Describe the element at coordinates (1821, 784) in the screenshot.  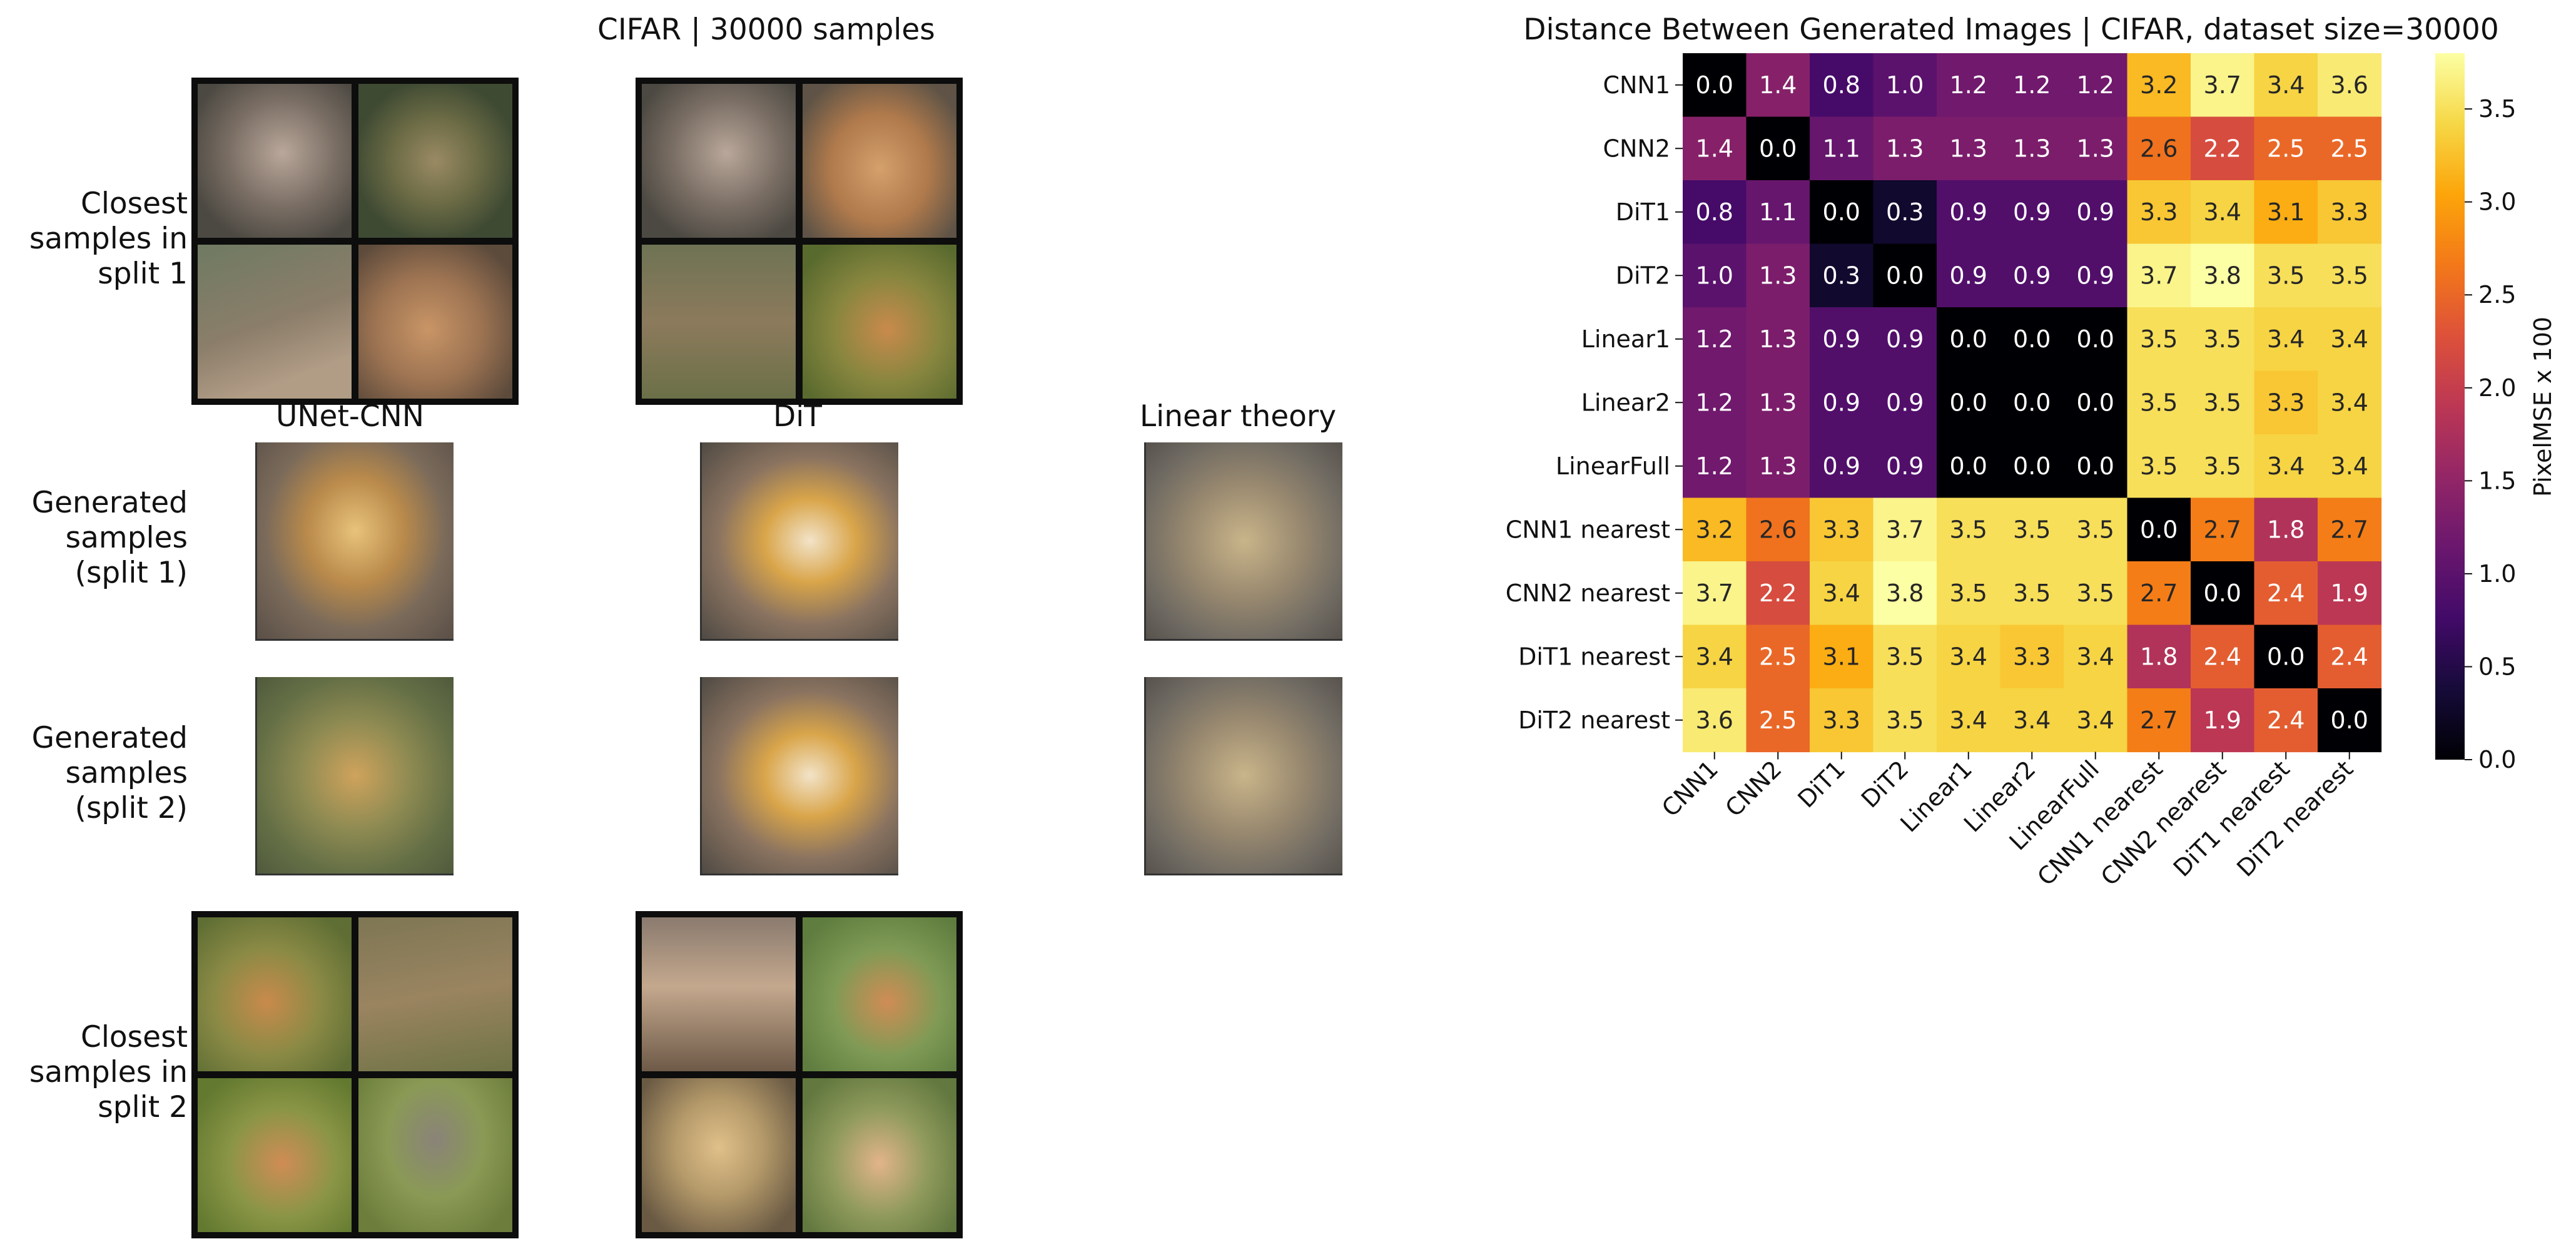
I see `x-tick-label: DiT1` at that location.